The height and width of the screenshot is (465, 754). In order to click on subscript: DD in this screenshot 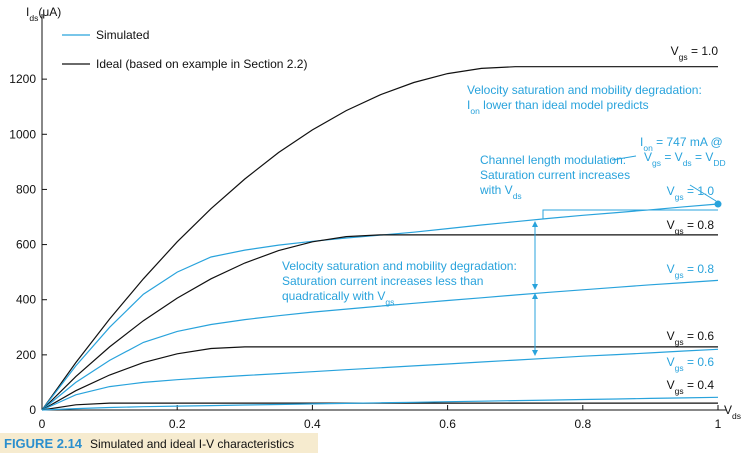, I will do `click(719, 163)`.